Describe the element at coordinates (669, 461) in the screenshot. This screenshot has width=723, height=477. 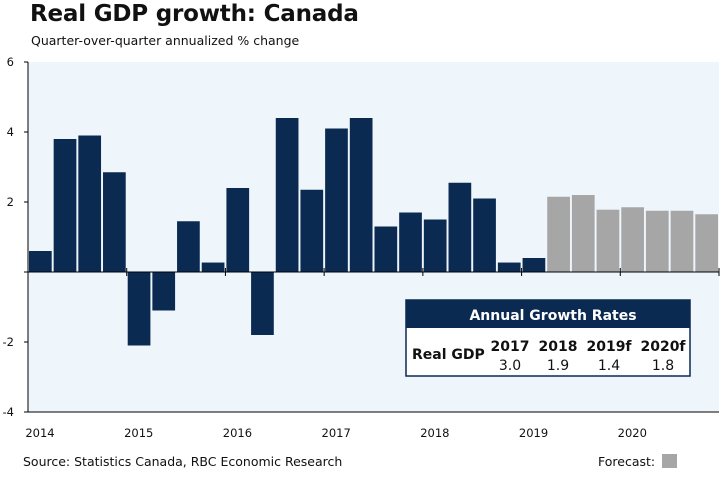
I see `forecast-legend-swatch` at that location.